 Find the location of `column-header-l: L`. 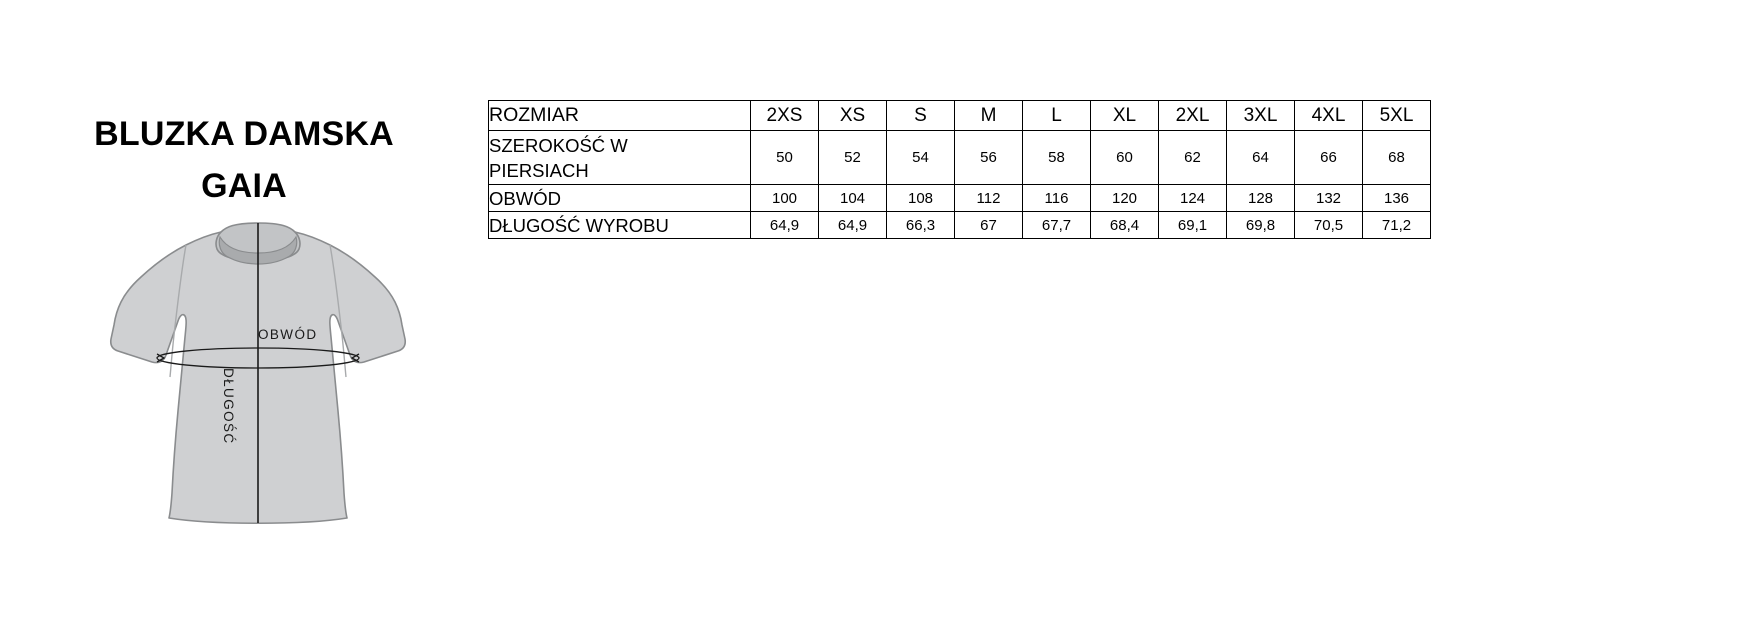

column-header-l: L is located at coordinates (1056, 115).